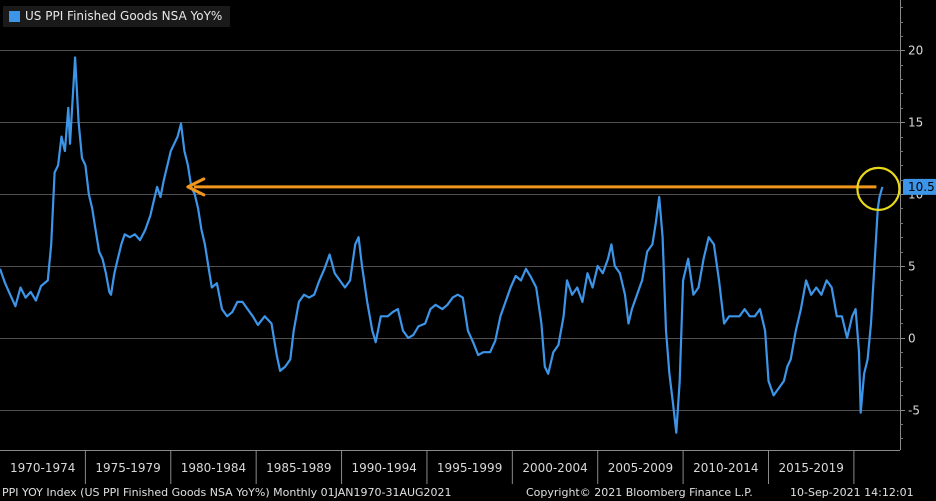 The height and width of the screenshot is (501, 936). I want to click on legend: US PPI Finished Goods NSA YoY%, so click(117, 16).